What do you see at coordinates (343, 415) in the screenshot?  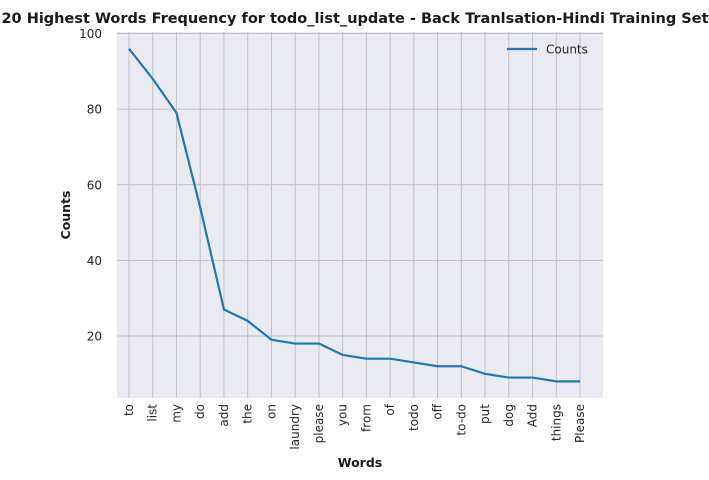 I see `x-tick-label: you` at bounding box center [343, 415].